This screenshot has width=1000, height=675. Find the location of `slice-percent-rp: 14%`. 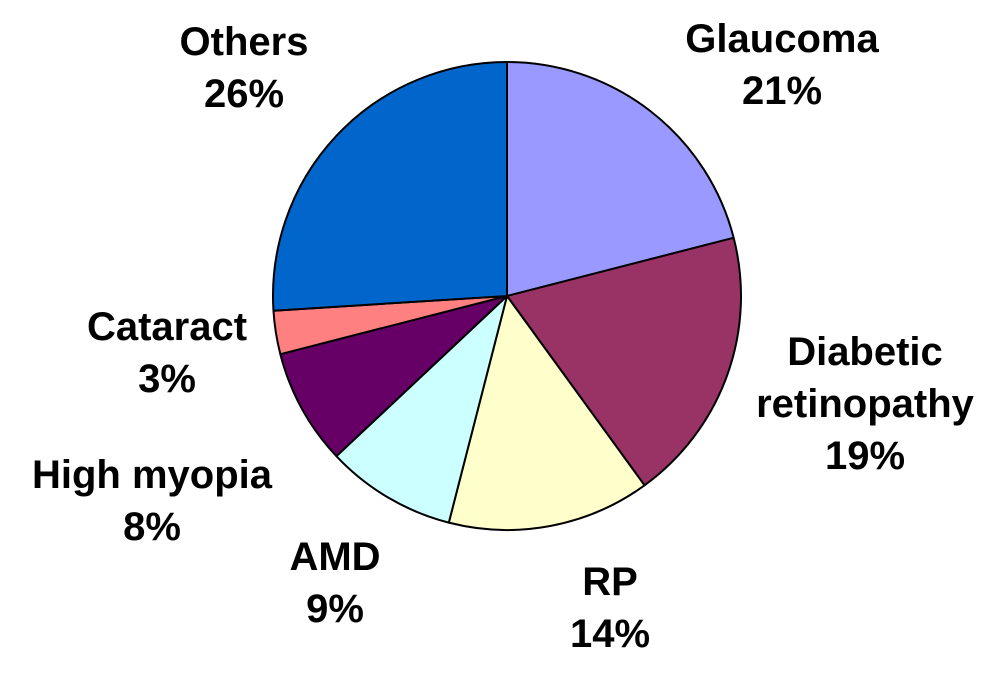

slice-percent-rp: 14% is located at coordinates (610, 634).